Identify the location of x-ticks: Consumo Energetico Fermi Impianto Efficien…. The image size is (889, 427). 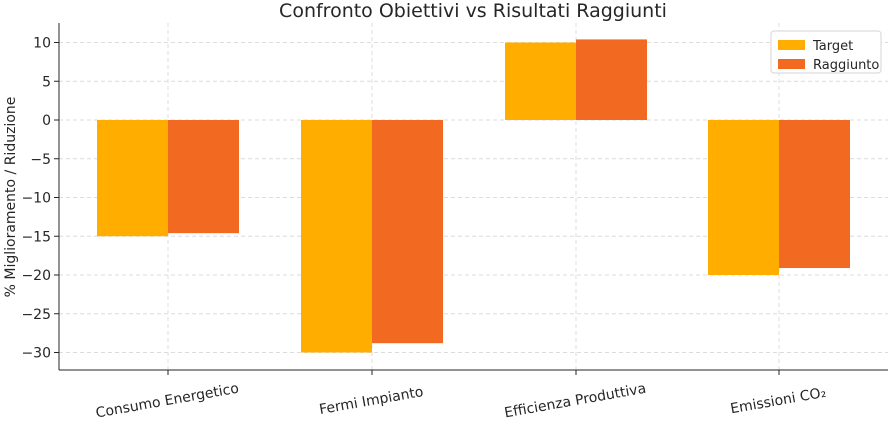
(461, 396).